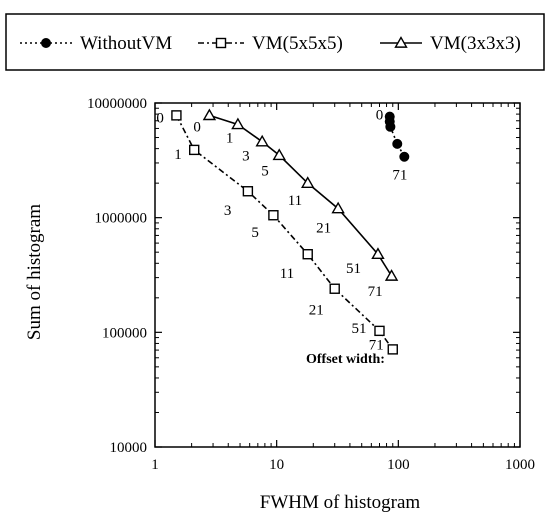  Describe the element at coordinates (475, 43) in the screenshot. I see `legend-label: VM(3x3x3)` at that location.